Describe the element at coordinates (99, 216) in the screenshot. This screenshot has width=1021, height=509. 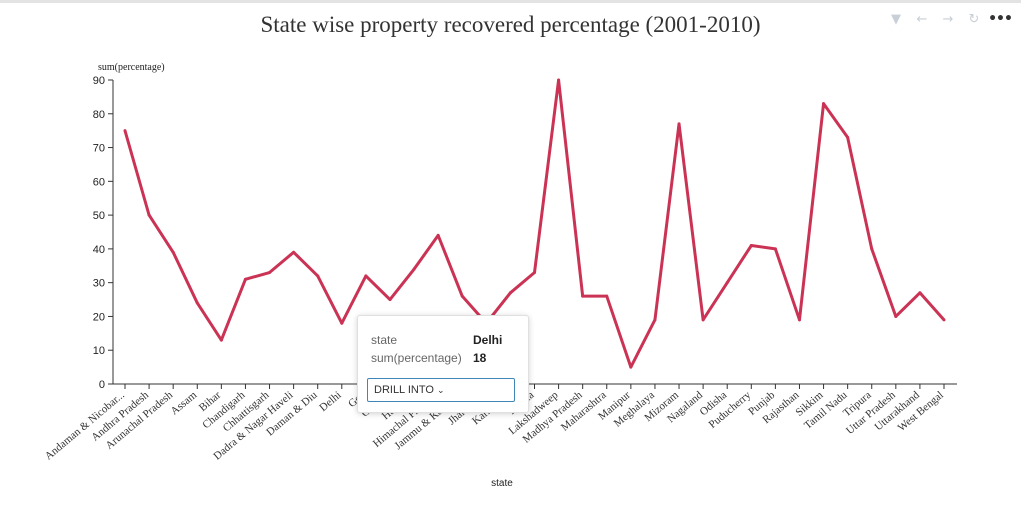
I see `y-tick-label: 50` at that location.